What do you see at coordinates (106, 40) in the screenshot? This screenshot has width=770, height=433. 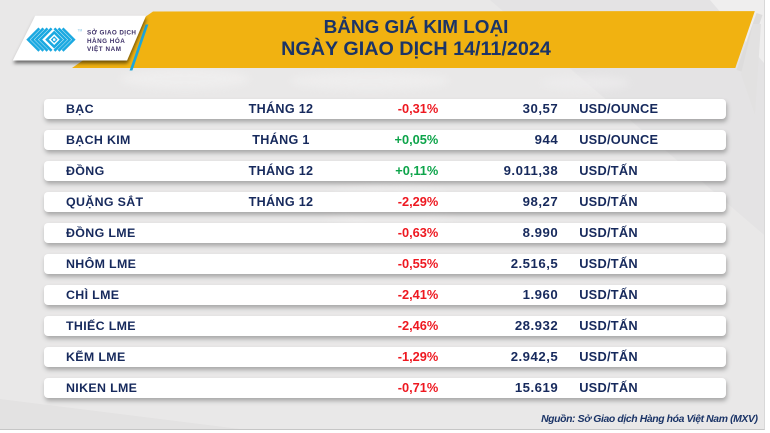 I see `svg-text: HÀNG HÓA` at bounding box center [106, 40].